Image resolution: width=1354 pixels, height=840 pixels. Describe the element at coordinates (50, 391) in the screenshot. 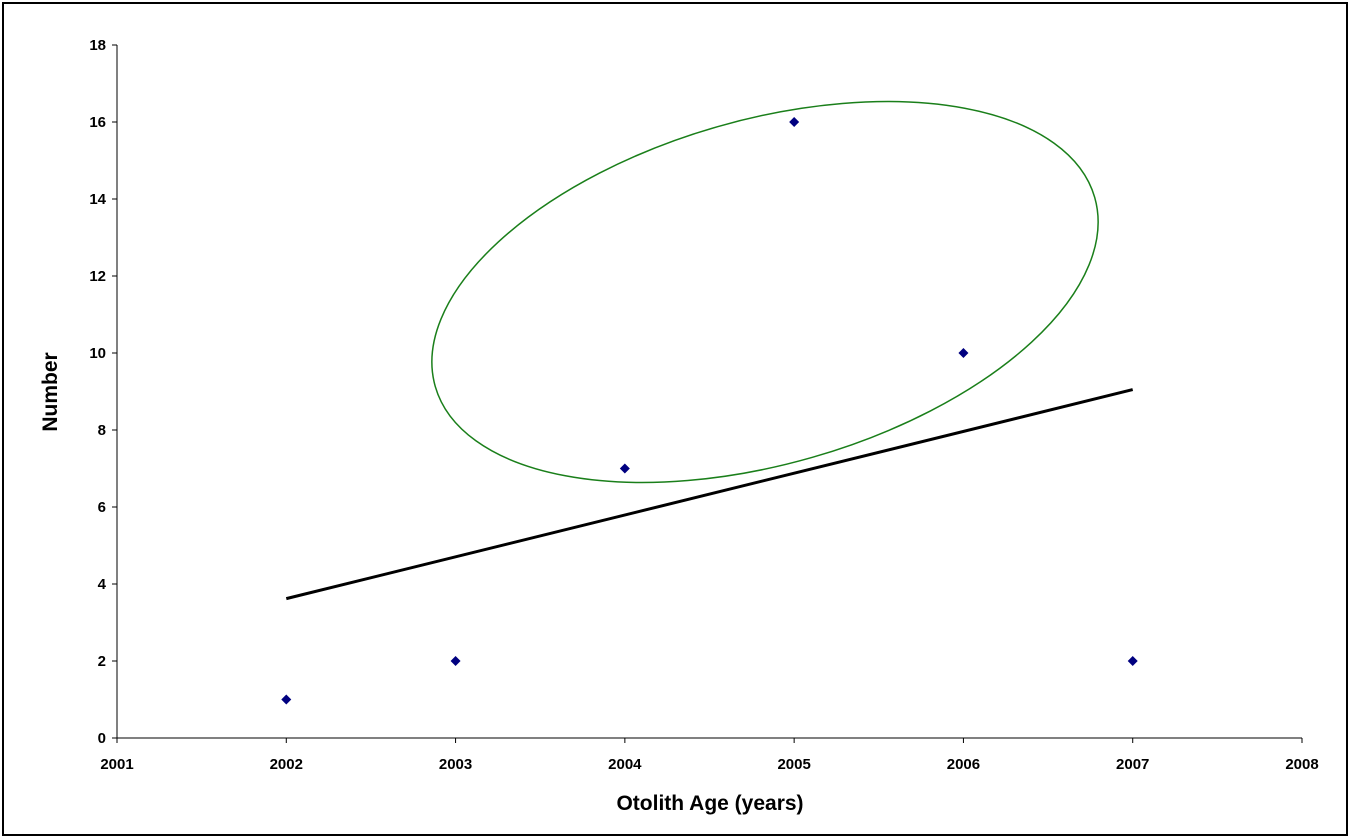

I see `y-axis-title: Number` at that location.